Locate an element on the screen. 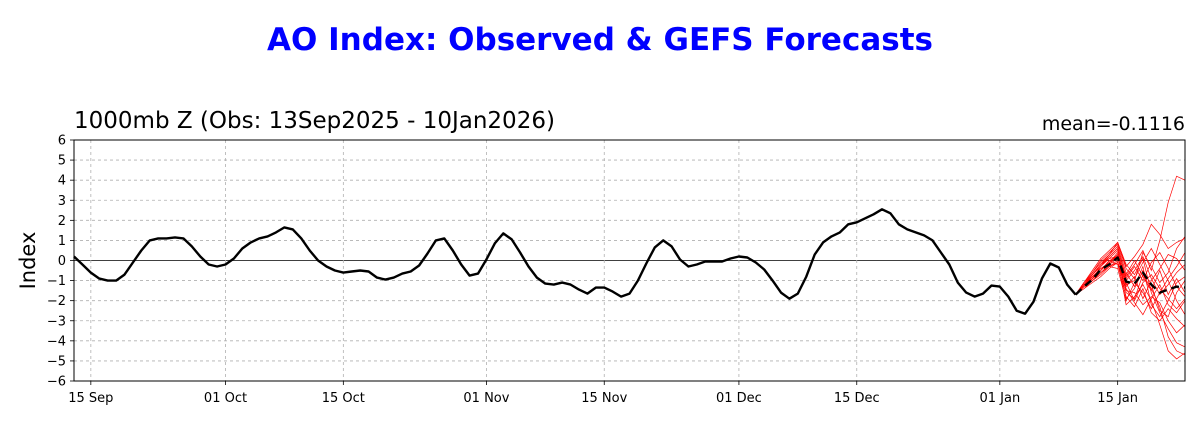  x-tick-label: 15 Dec is located at coordinates (857, 398).